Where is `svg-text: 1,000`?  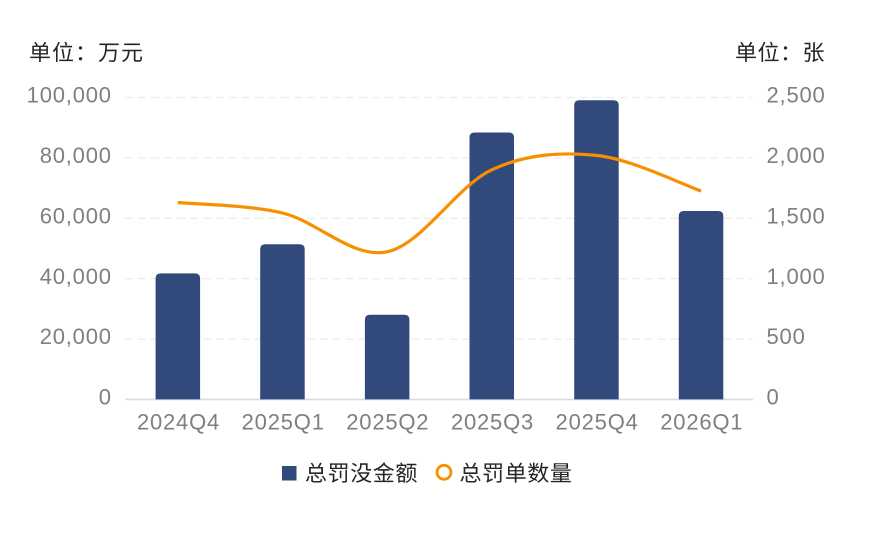
svg-text: 1,000 is located at coordinates (796, 276).